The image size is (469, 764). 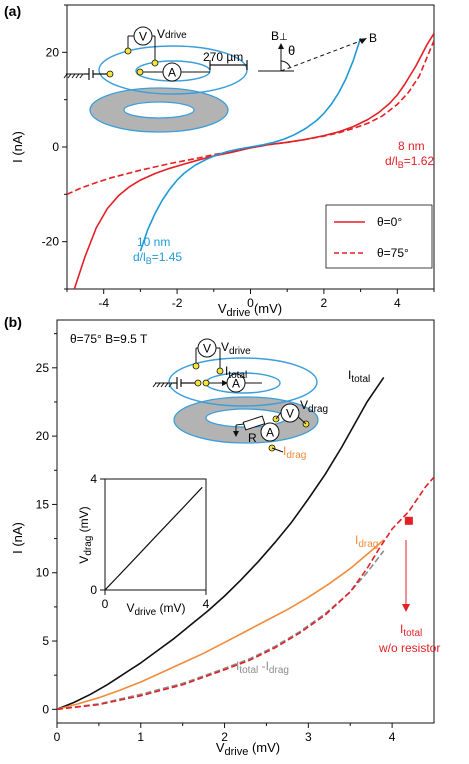 What do you see at coordinates (43, 573) in the screenshot?
I see `y-tick-label: 10` at bounding box center [43, 573].